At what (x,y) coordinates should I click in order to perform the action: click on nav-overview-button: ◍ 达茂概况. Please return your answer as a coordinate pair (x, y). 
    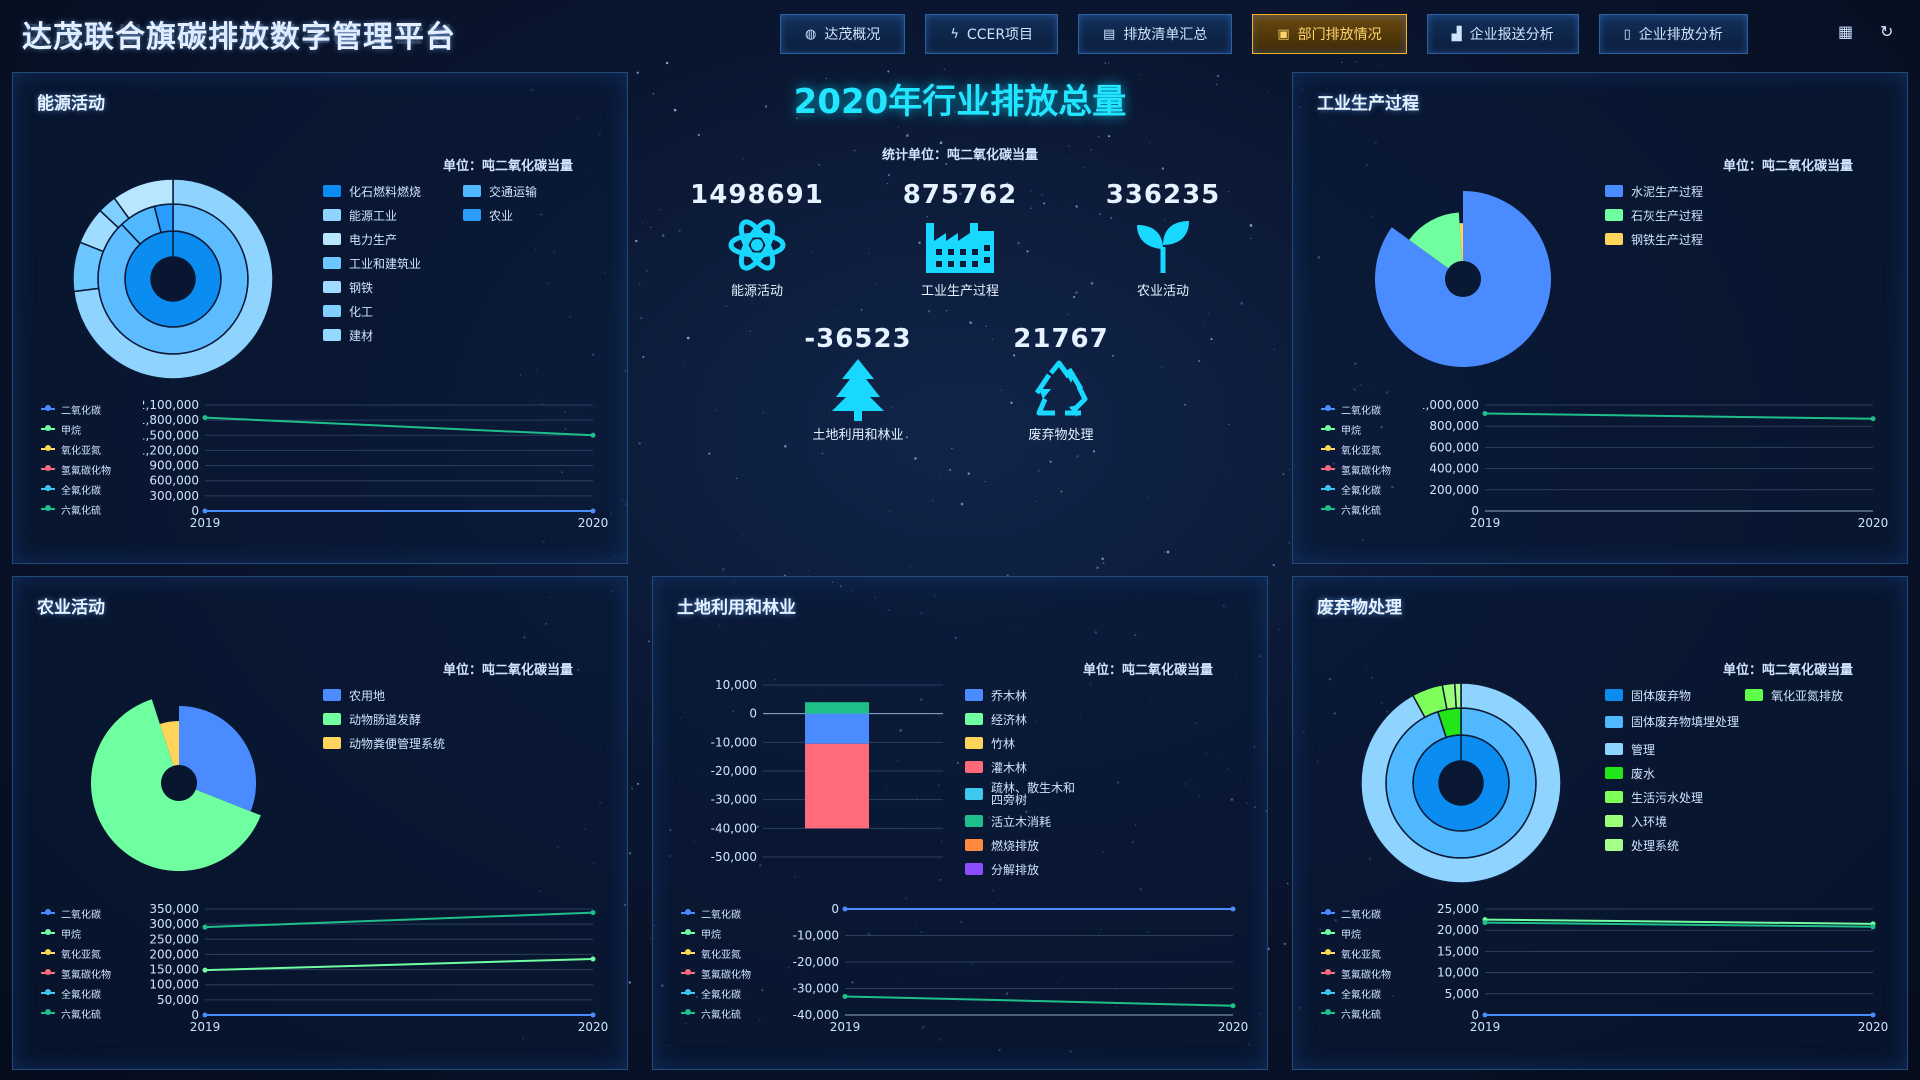
    Looking at the image, I should click on (843, 34).